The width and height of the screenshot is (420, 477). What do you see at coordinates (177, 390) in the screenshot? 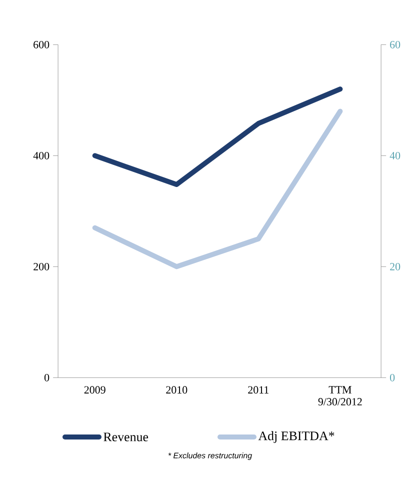
I see `x-tick-label: 2010` at bounding box center [177, 390].